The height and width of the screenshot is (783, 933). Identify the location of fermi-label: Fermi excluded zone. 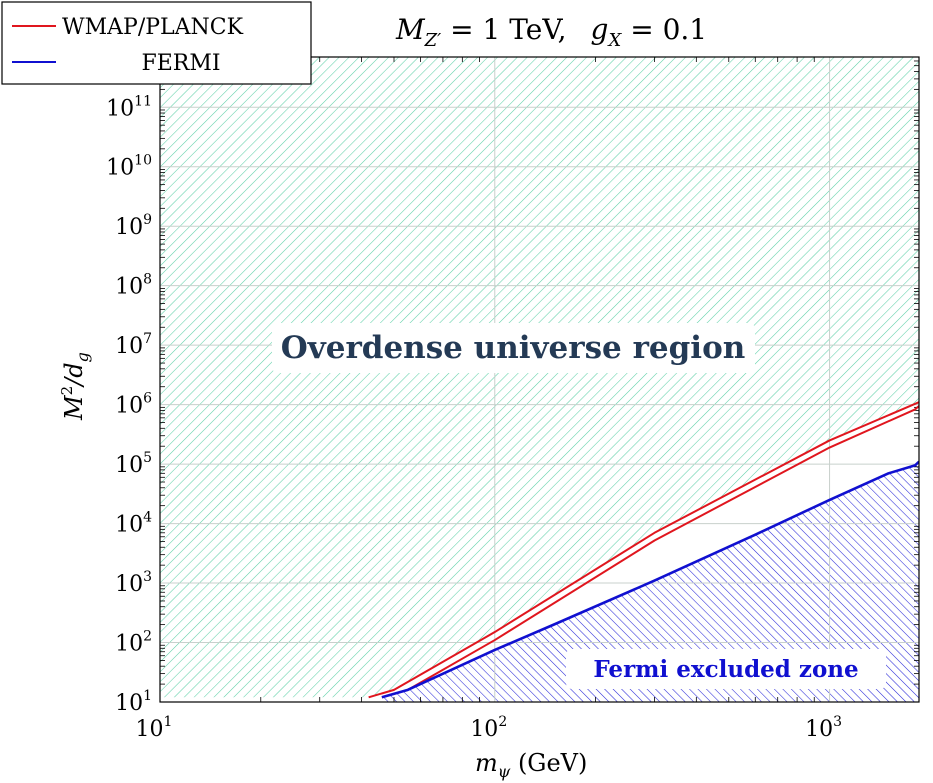
(725, 669).